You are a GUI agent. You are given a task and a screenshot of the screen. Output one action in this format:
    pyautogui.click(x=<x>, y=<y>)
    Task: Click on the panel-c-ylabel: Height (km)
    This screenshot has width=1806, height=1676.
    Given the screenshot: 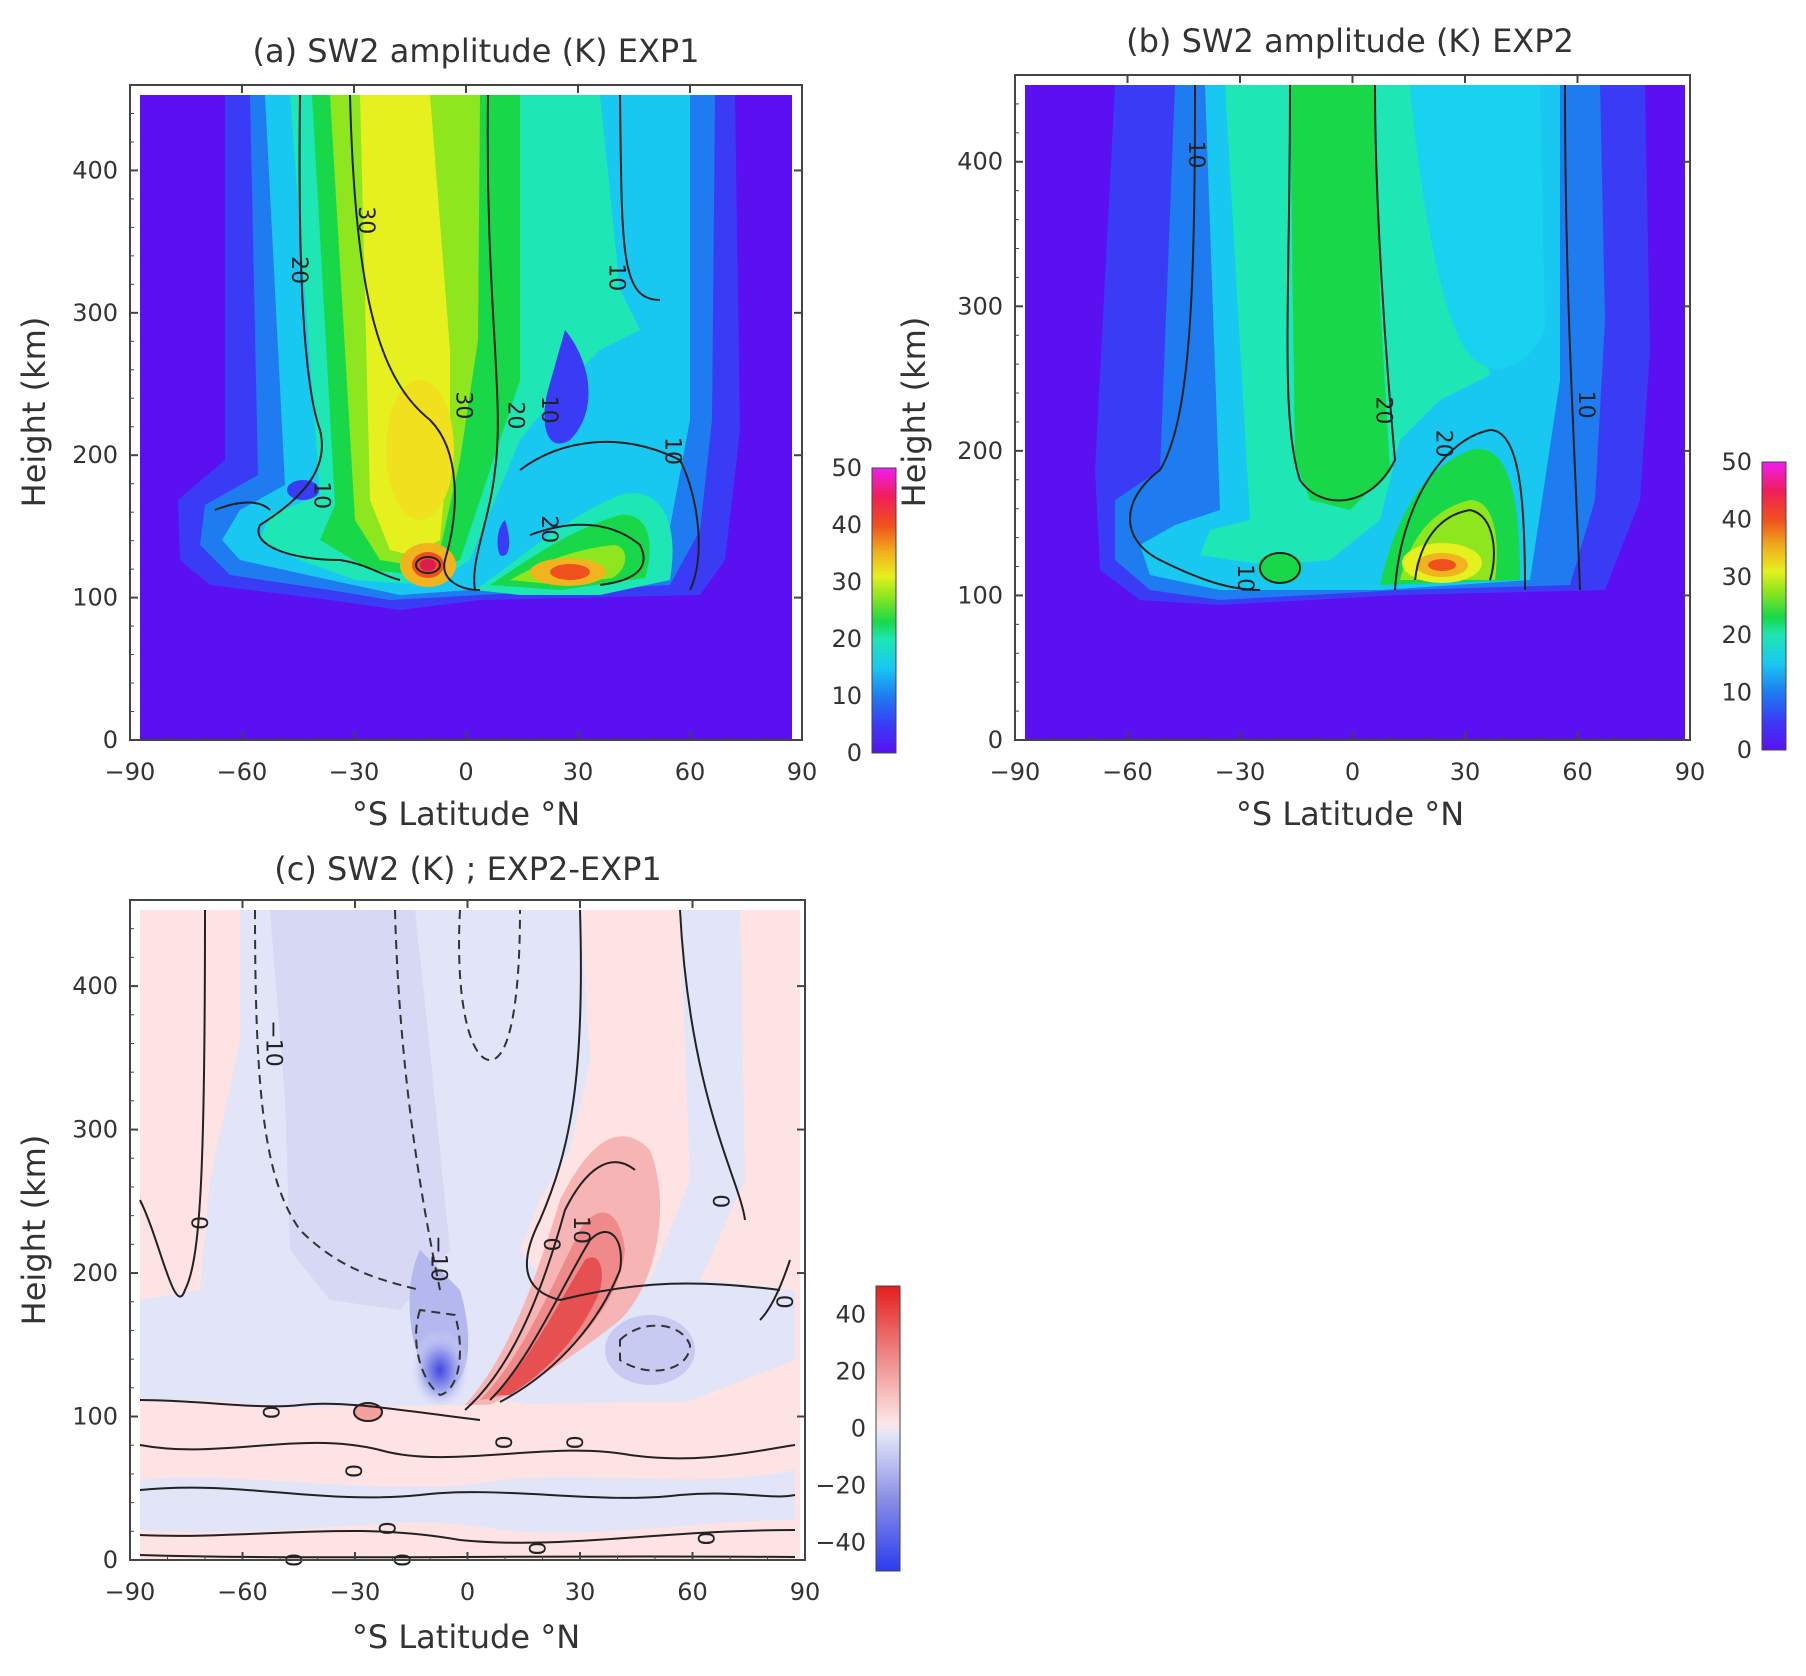 What is the action you would take?
    pyautogui.click(x=34, y=1230)
    